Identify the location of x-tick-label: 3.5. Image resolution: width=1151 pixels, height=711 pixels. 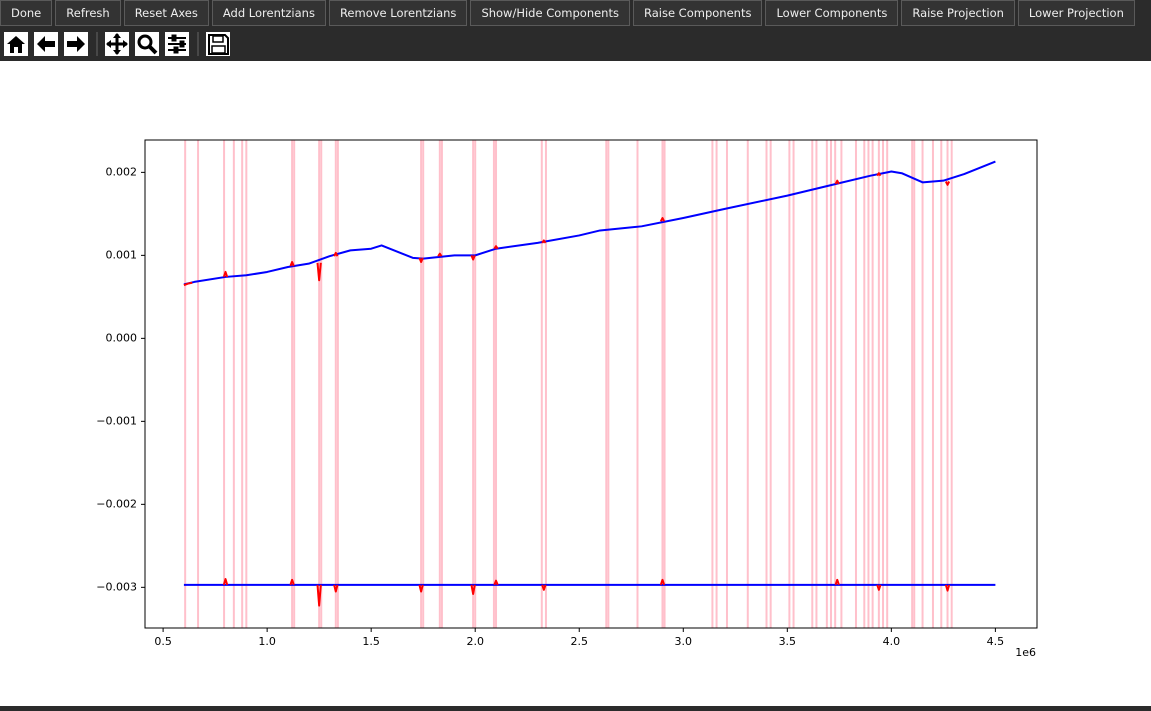
(788, 641).